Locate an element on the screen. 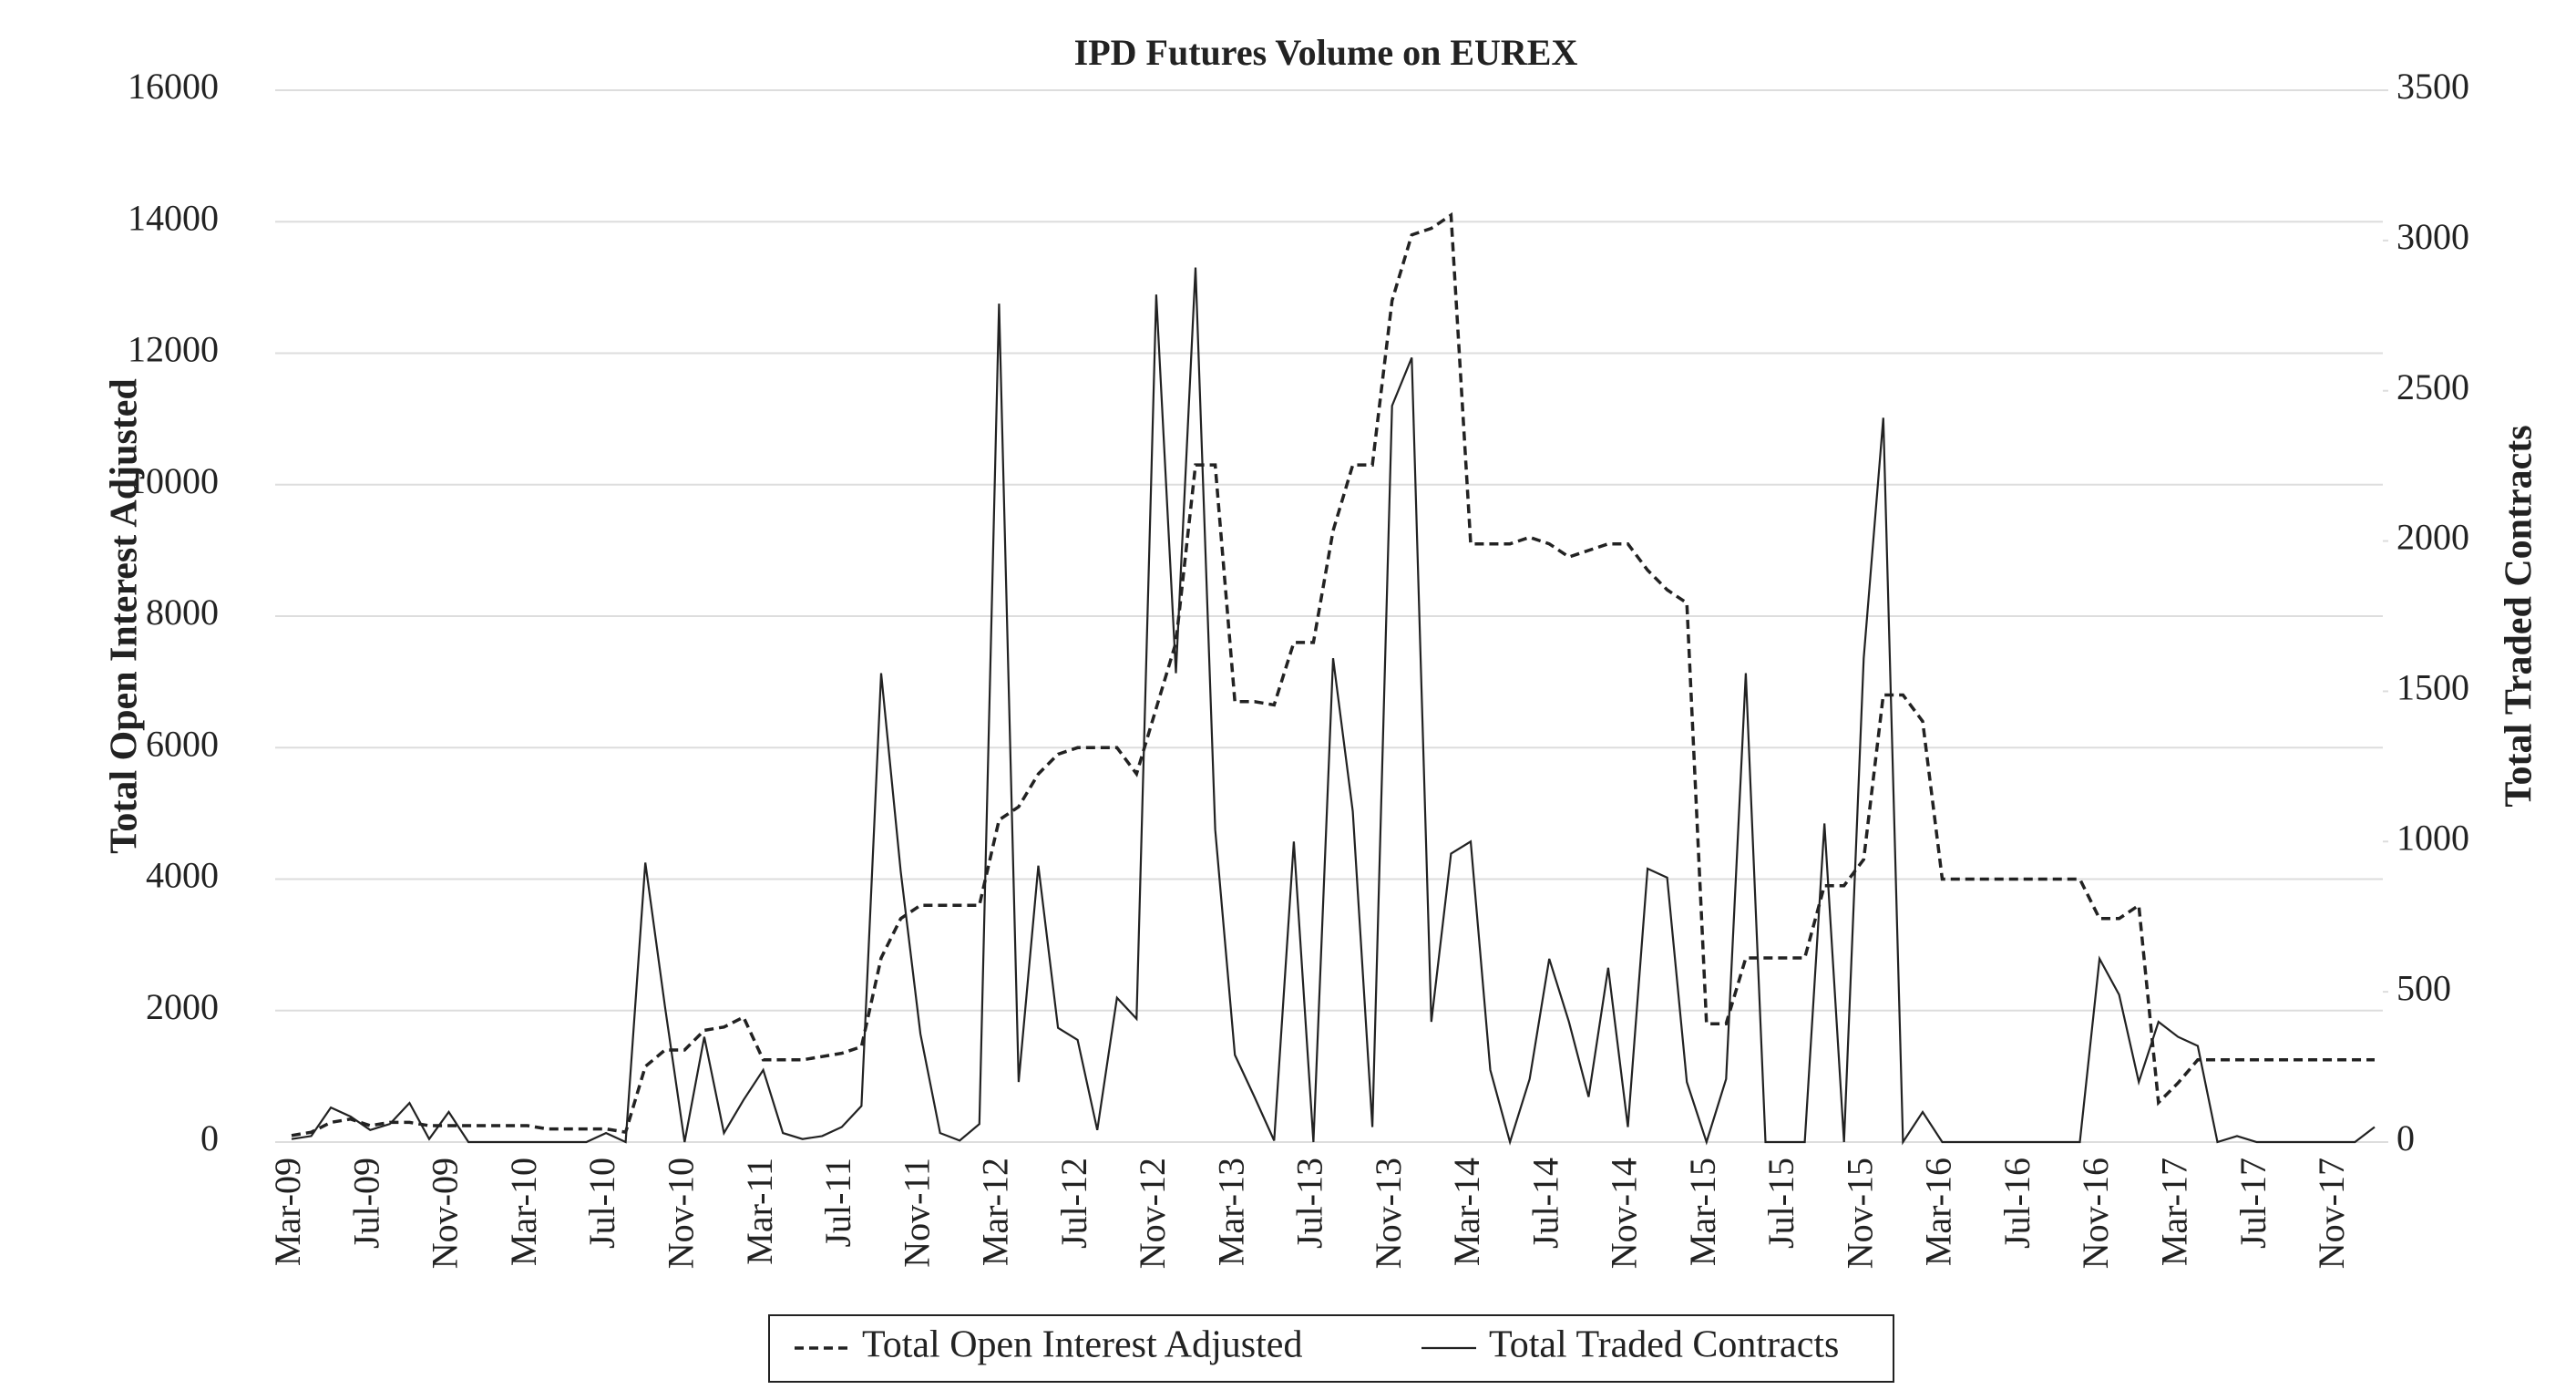 The image size is (2576, 1400). x-tick-label: Mar-17 is located at coordinates (2174, 1212).